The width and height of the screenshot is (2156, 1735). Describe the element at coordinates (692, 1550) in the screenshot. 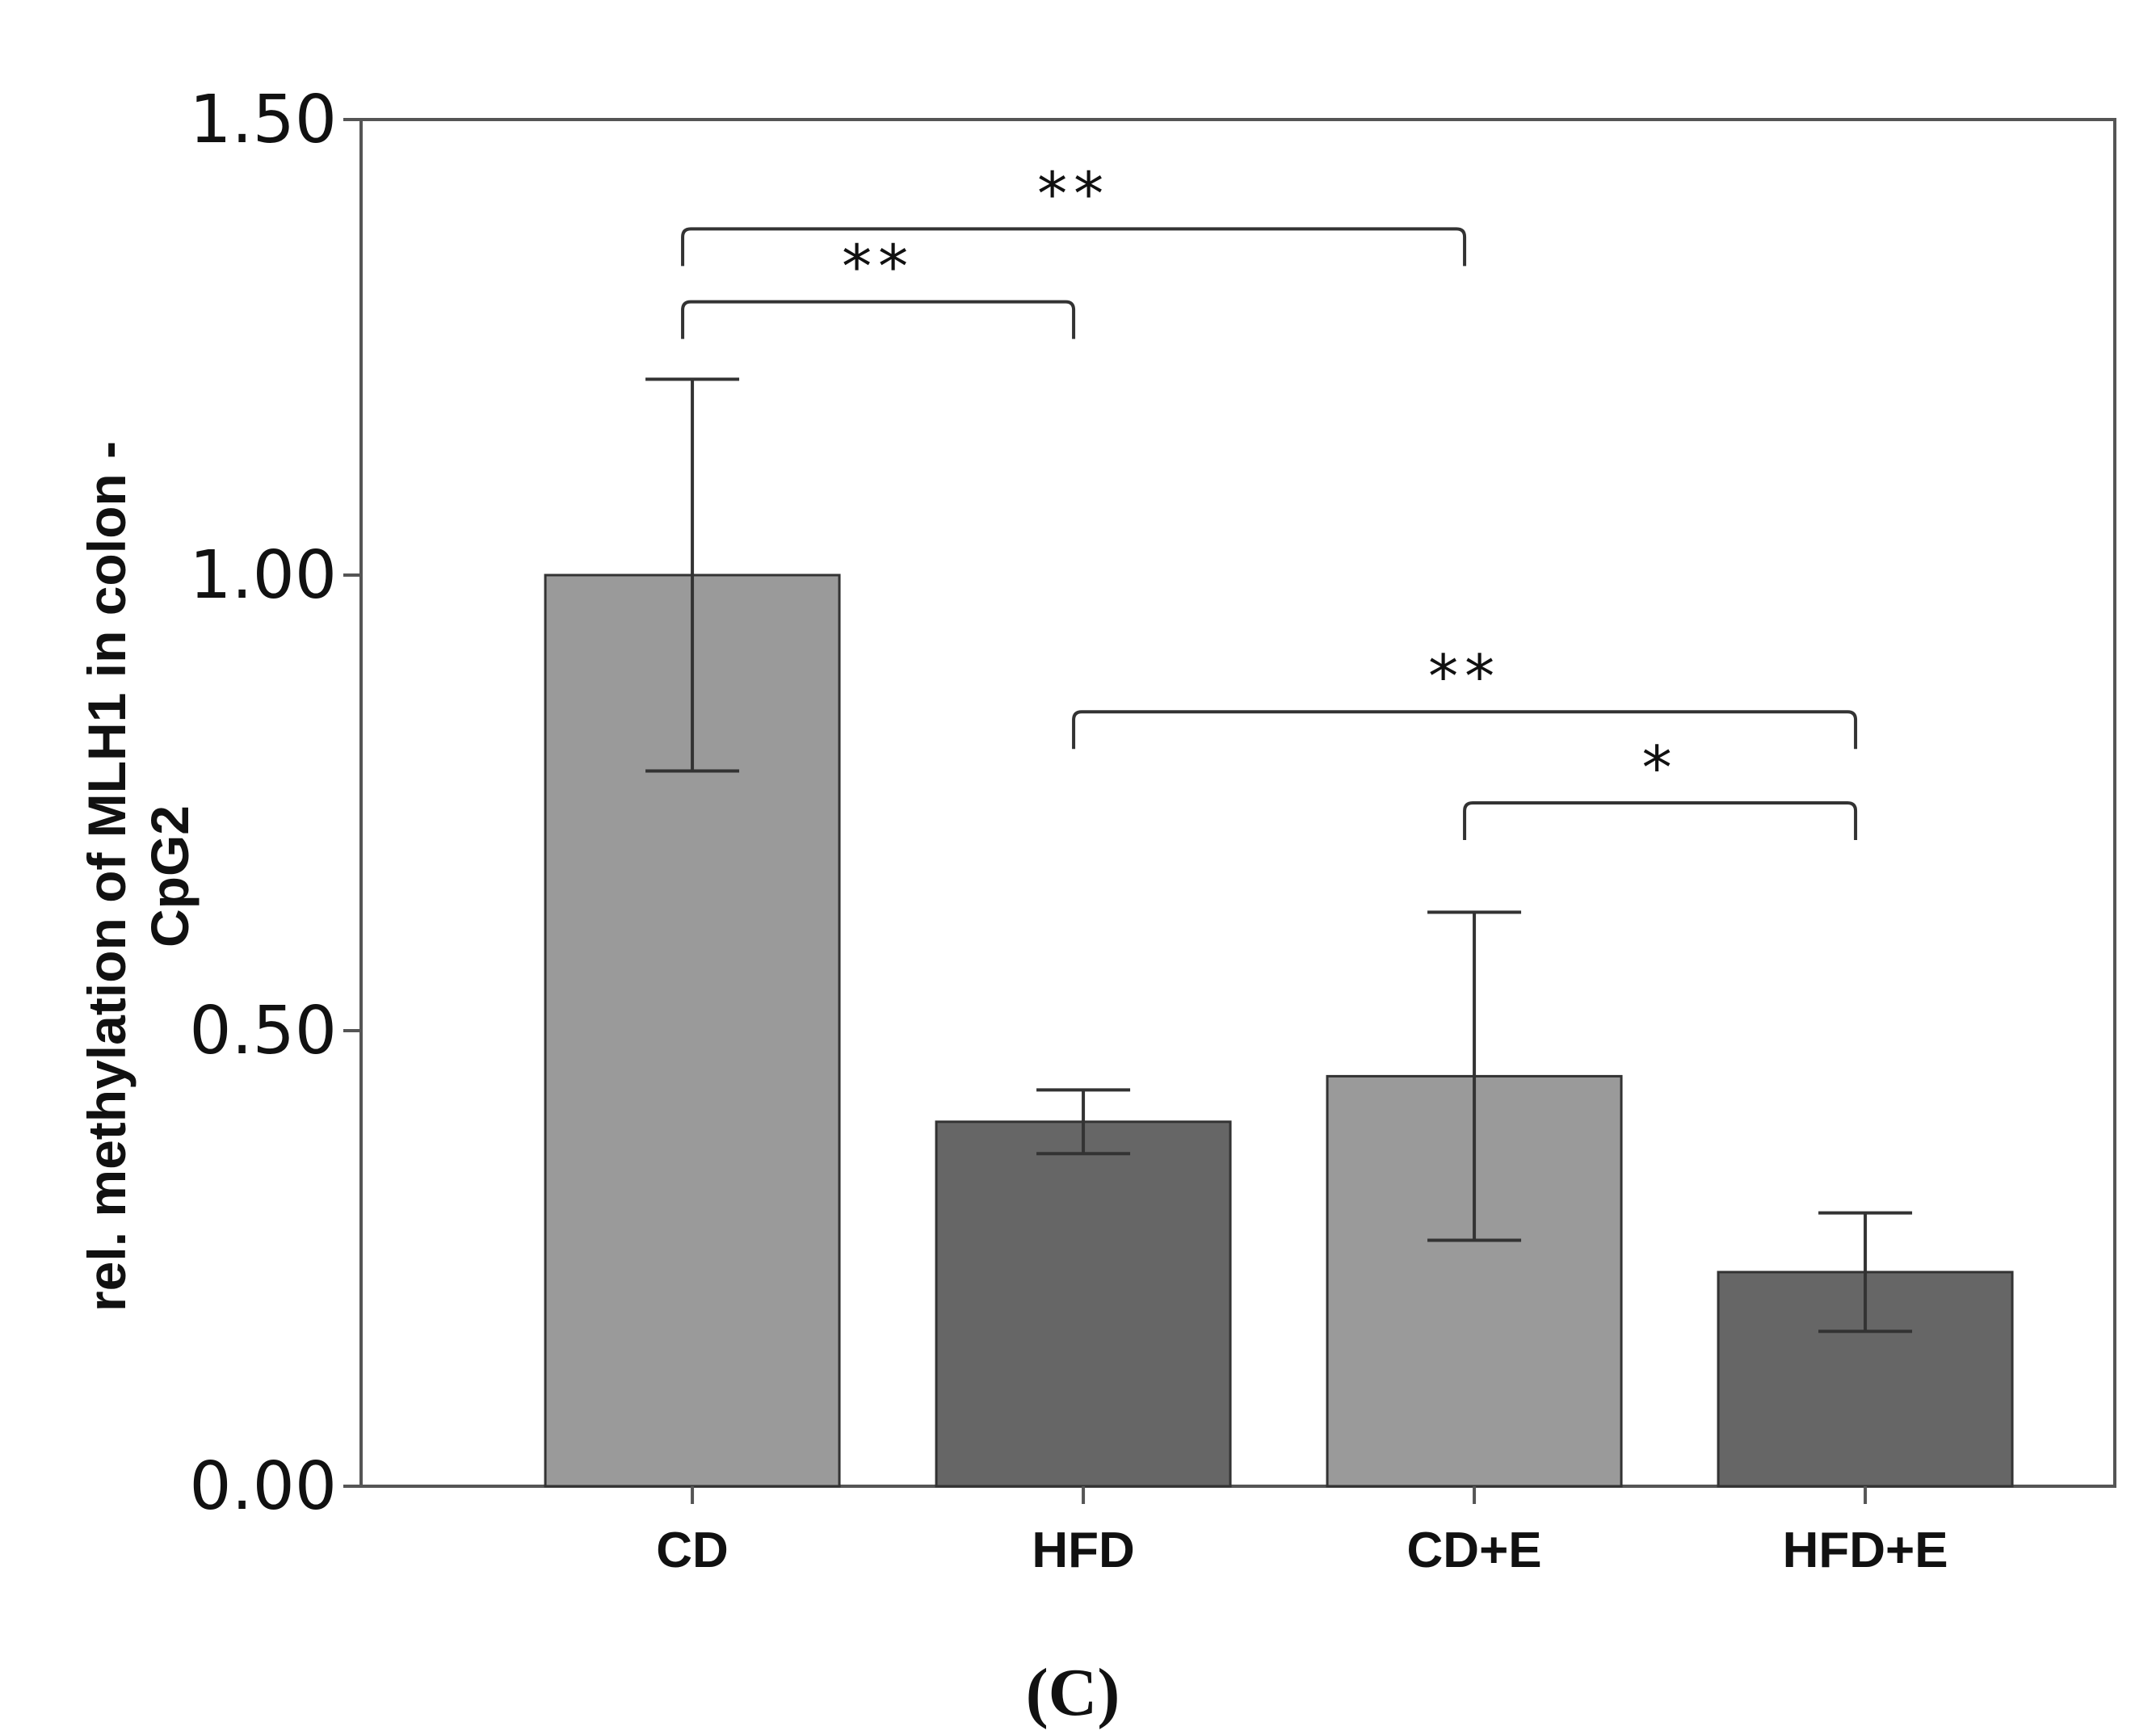

I see `x-tick-label: CD` at that location.